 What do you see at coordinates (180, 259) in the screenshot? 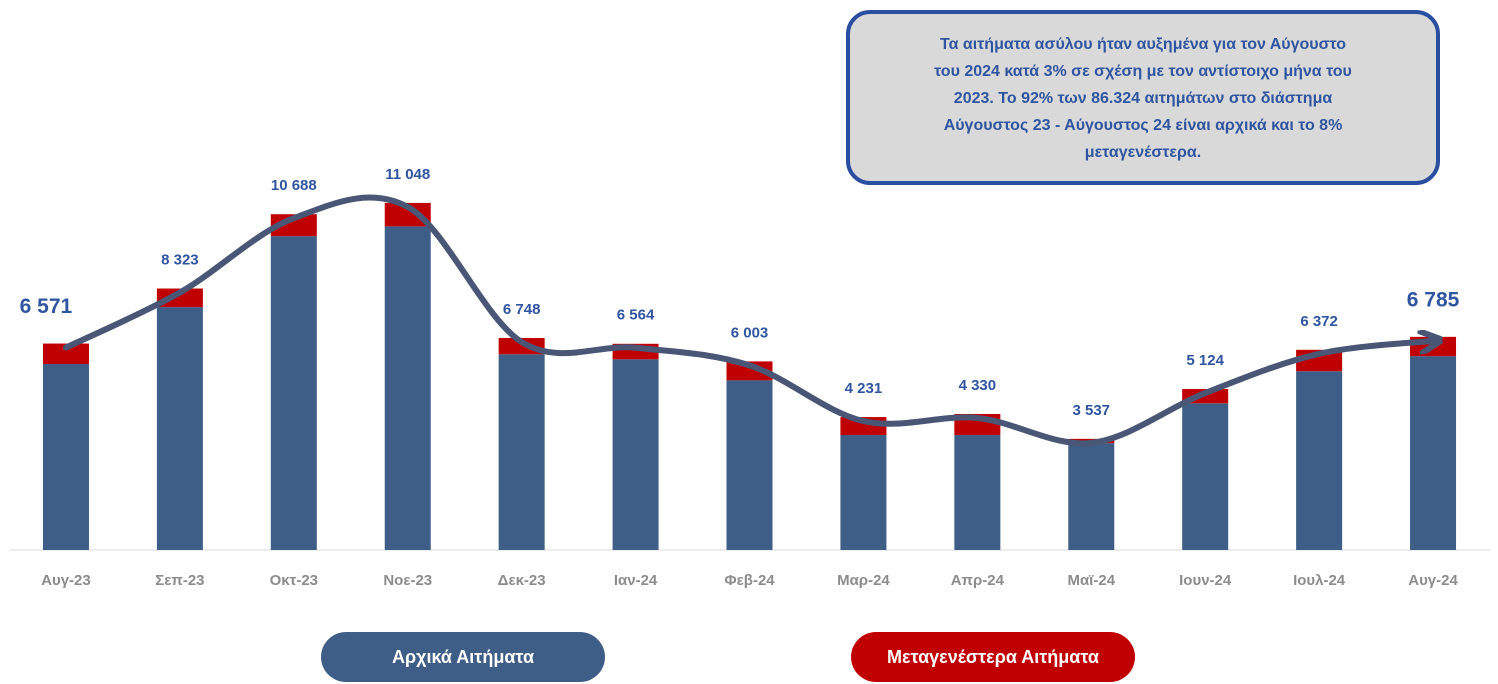
I see `total-label: 8 323` at bounding box center [180, 259].